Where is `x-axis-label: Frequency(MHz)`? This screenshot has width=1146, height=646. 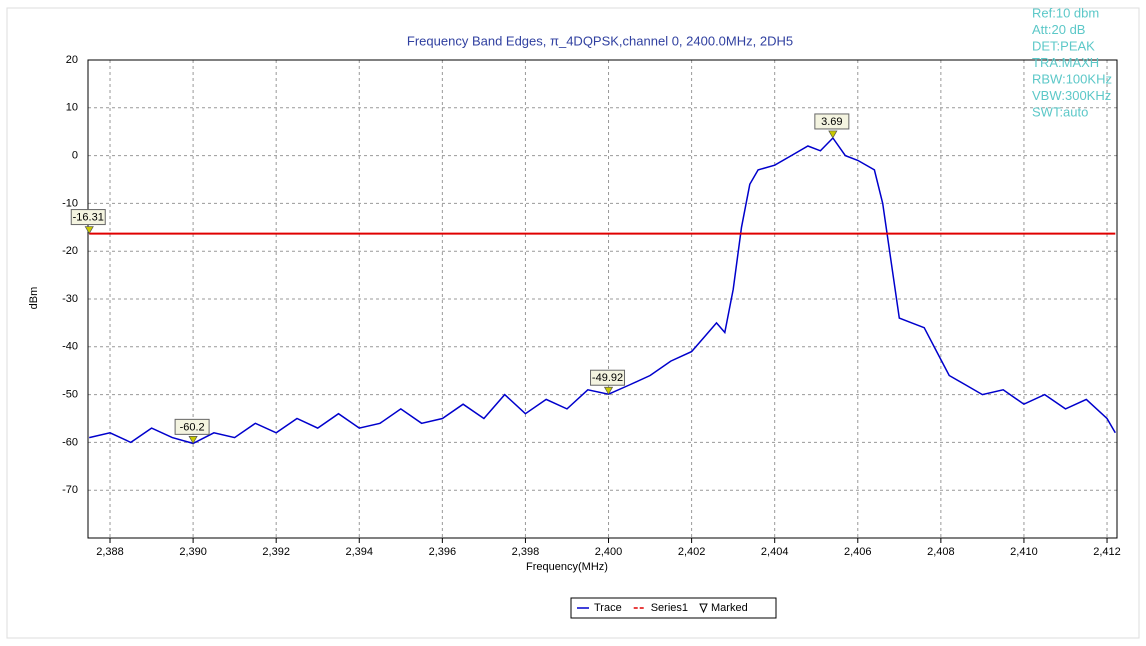 x-axis-label: Frequency(MHz) is located at coordinates (567, 567).